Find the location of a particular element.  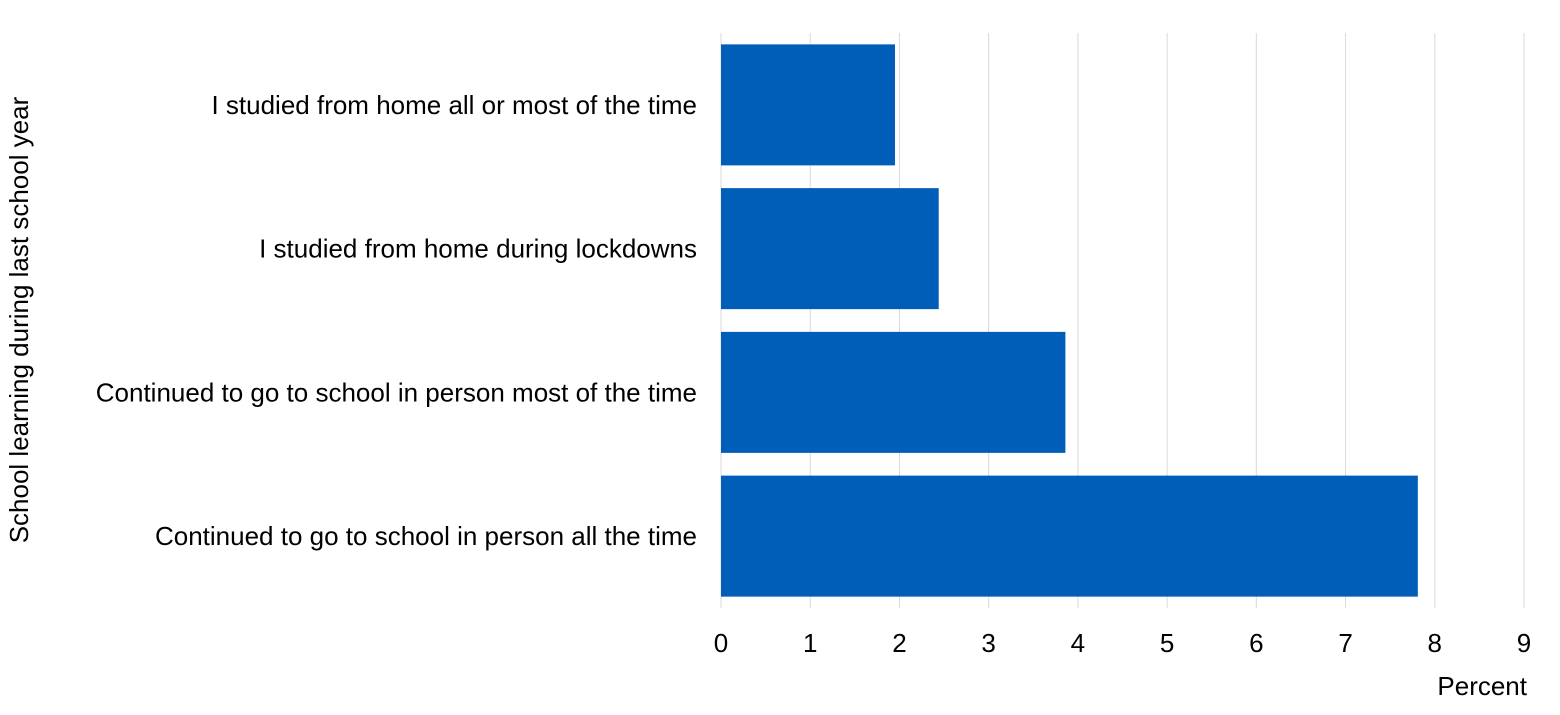

x-tick-label-8: 8 is located at coordinates (1435, 643).